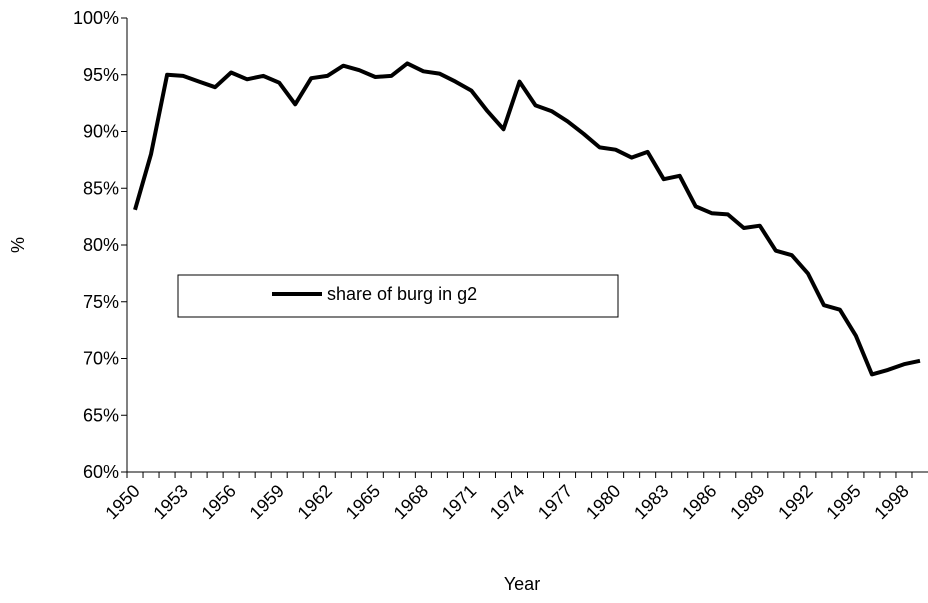  What do you see at coordinates (101, 132) in the screenshot?
I see `y-tick-label: 90%` at bounding box center [101, 132].